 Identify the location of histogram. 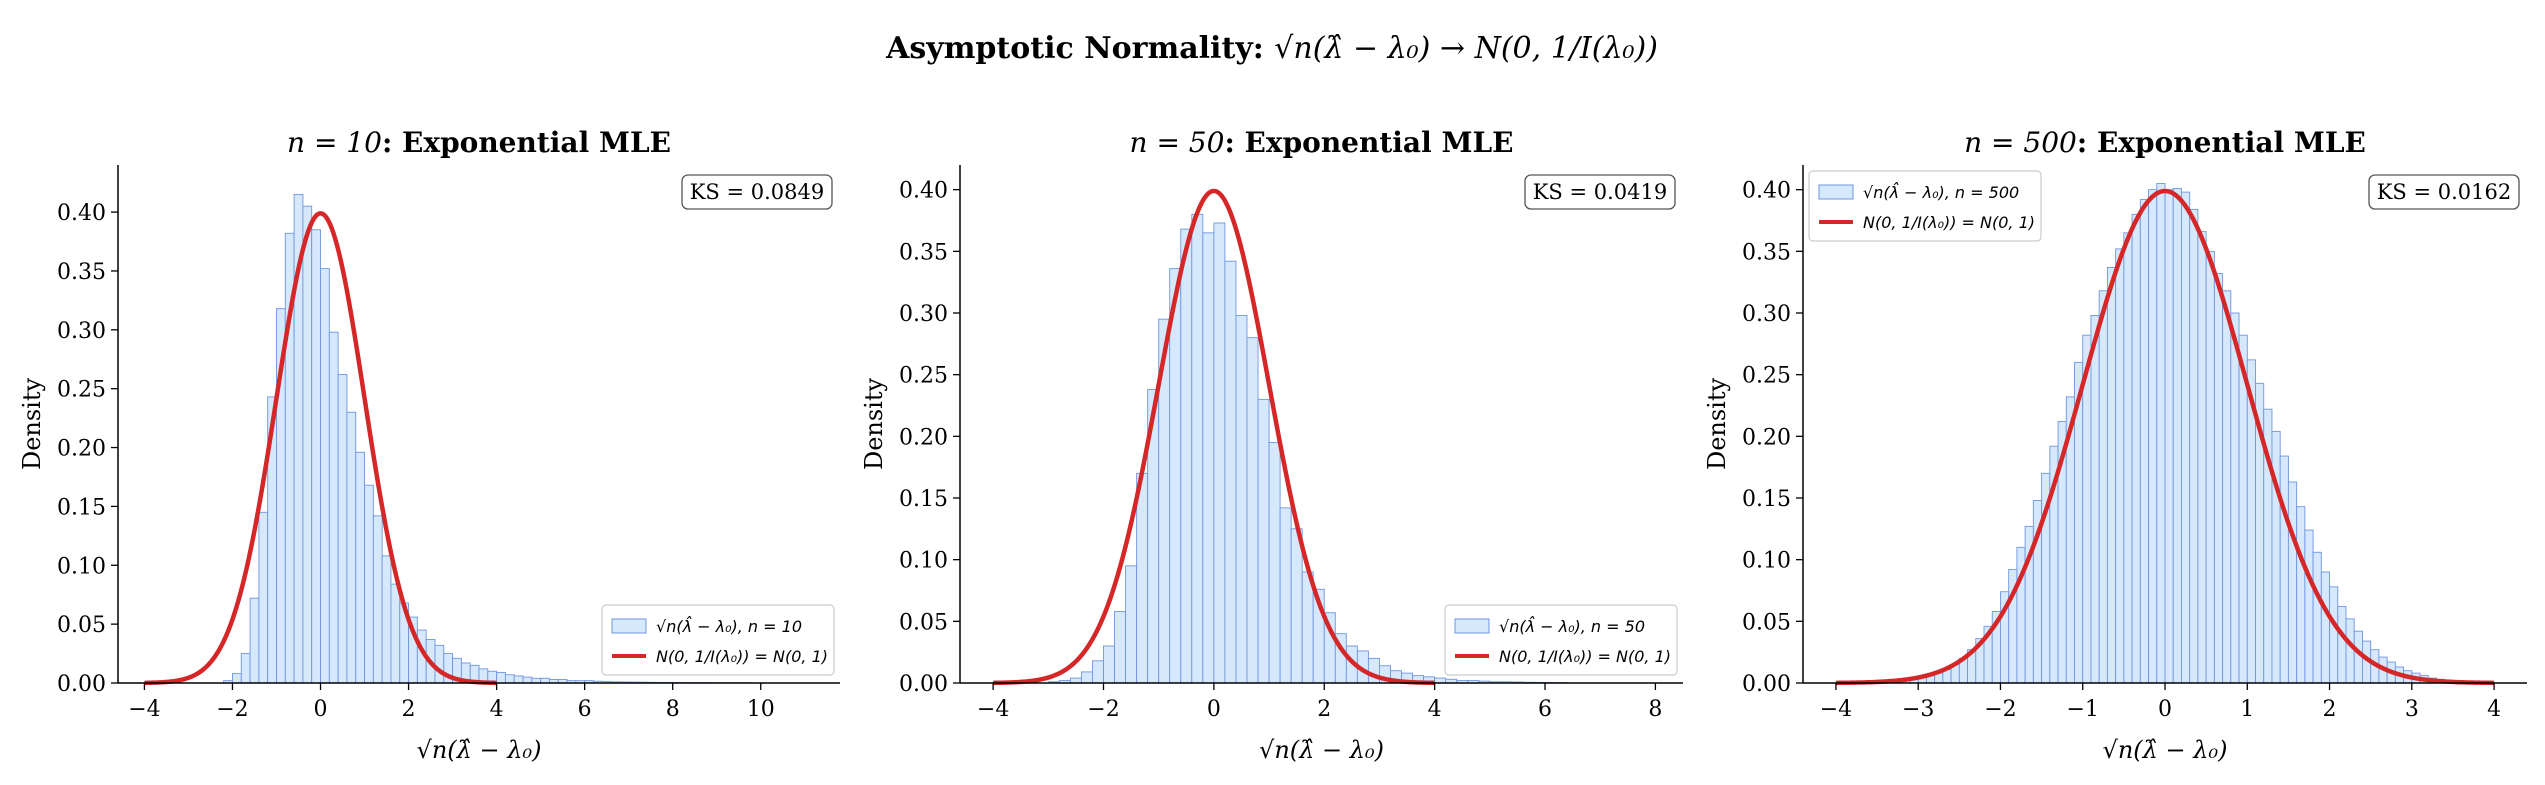
(2173, 433).